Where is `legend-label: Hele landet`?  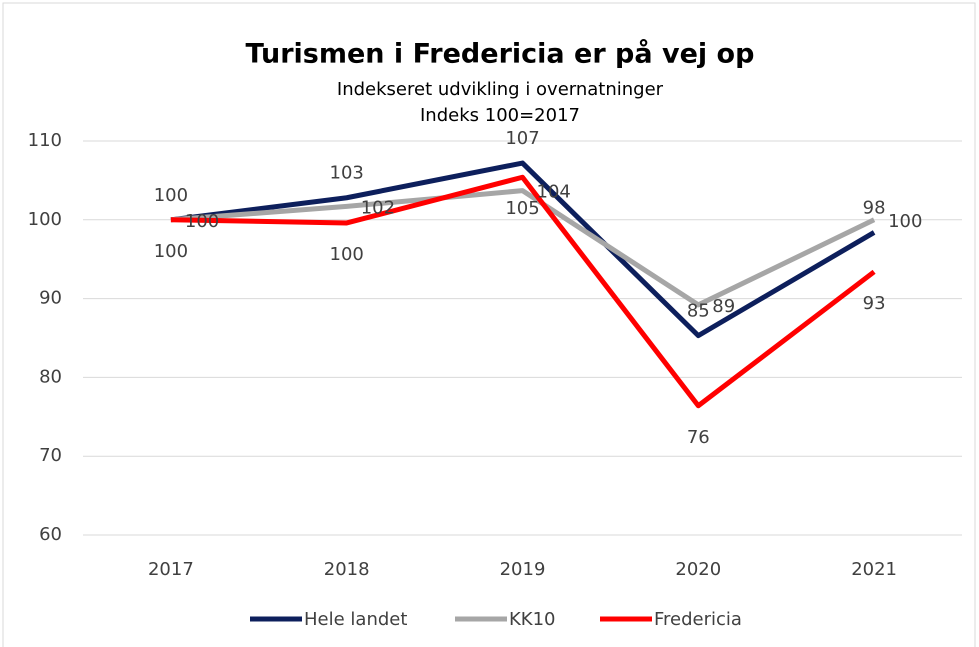 legend-label: Hele landet is located at coordinates (355, 619).